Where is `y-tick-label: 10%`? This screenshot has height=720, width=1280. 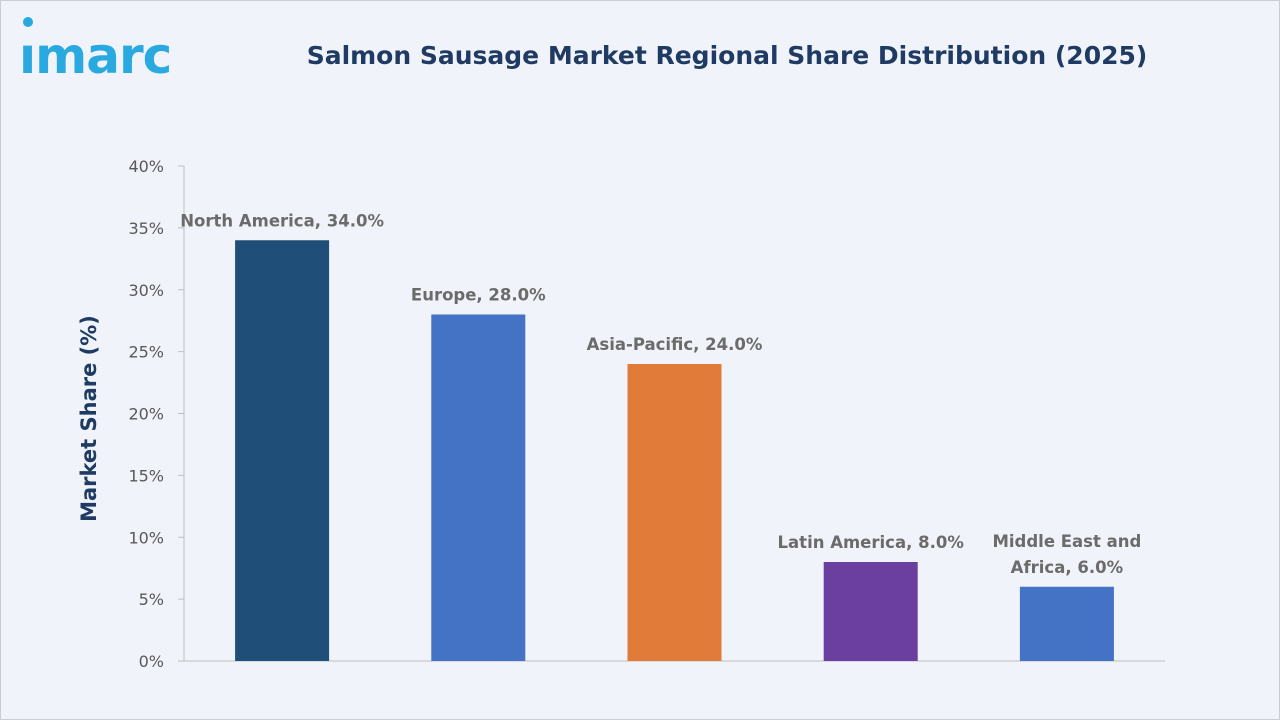
y-tick-label: 10% is located at coordinates (146, 537).